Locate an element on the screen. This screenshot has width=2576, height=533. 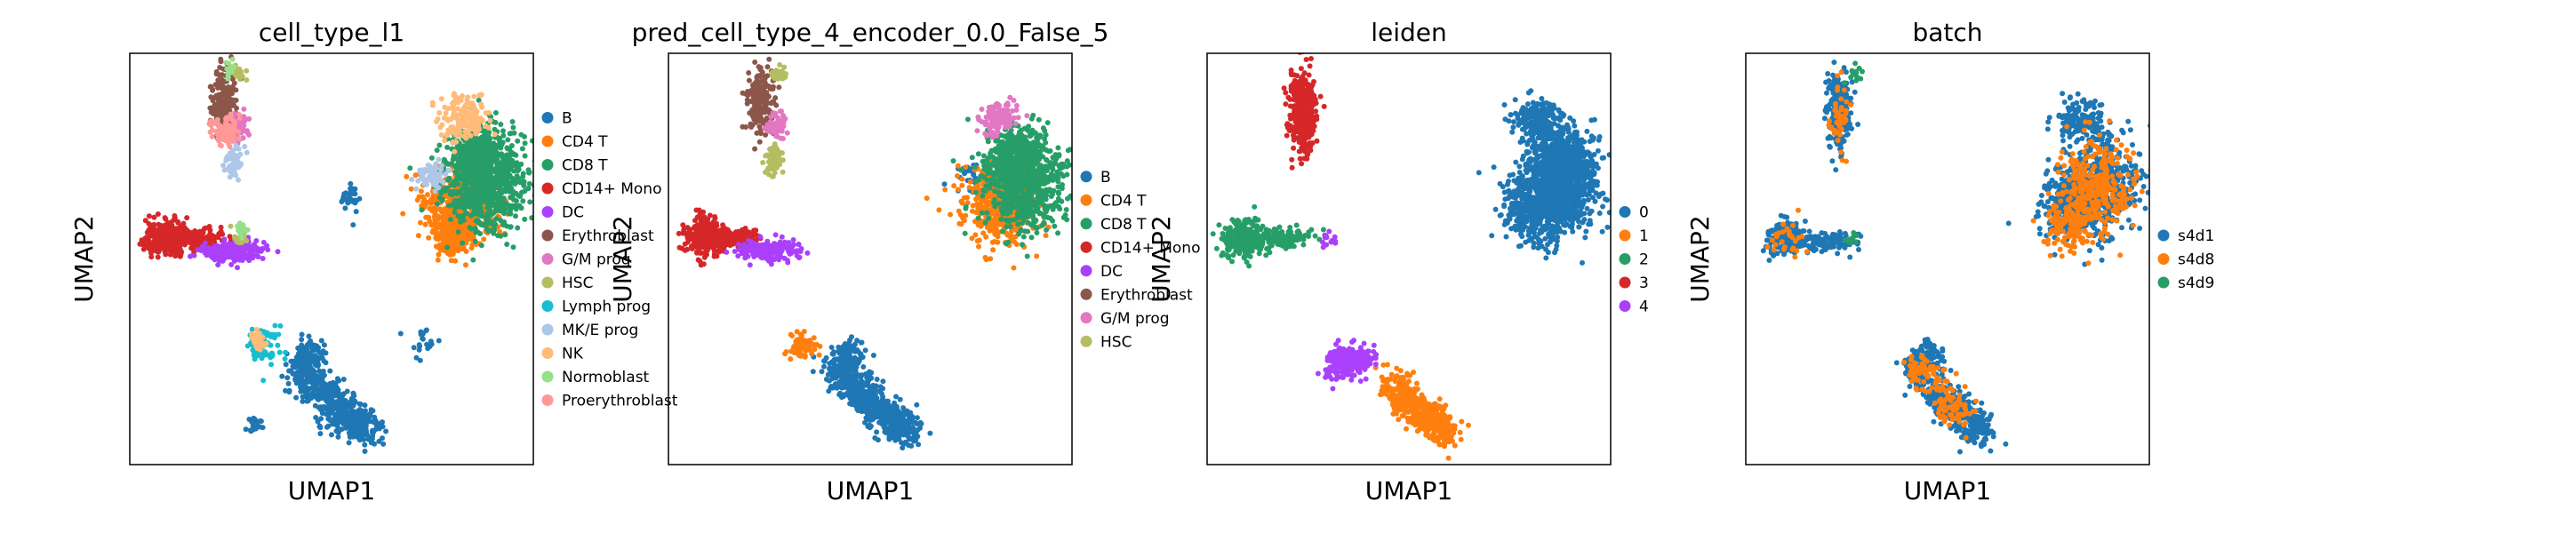
series-proerythroblast is located at coordinates (224, 130).